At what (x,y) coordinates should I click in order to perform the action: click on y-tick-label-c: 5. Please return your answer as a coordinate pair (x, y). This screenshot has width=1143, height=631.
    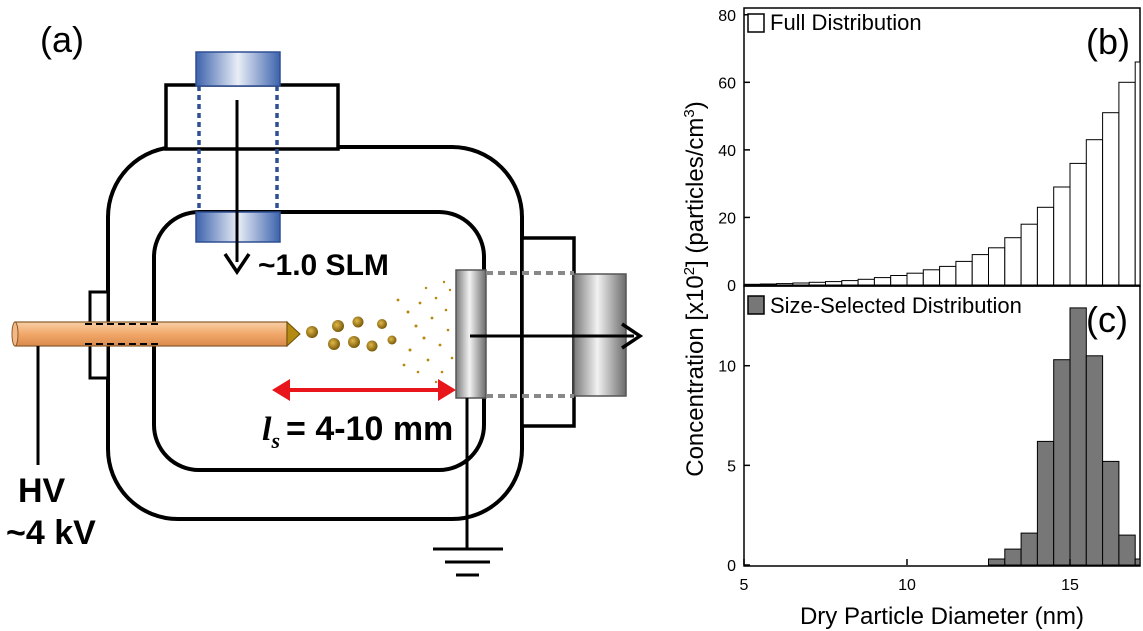
    Looking at the image, I should click on (731, 466).